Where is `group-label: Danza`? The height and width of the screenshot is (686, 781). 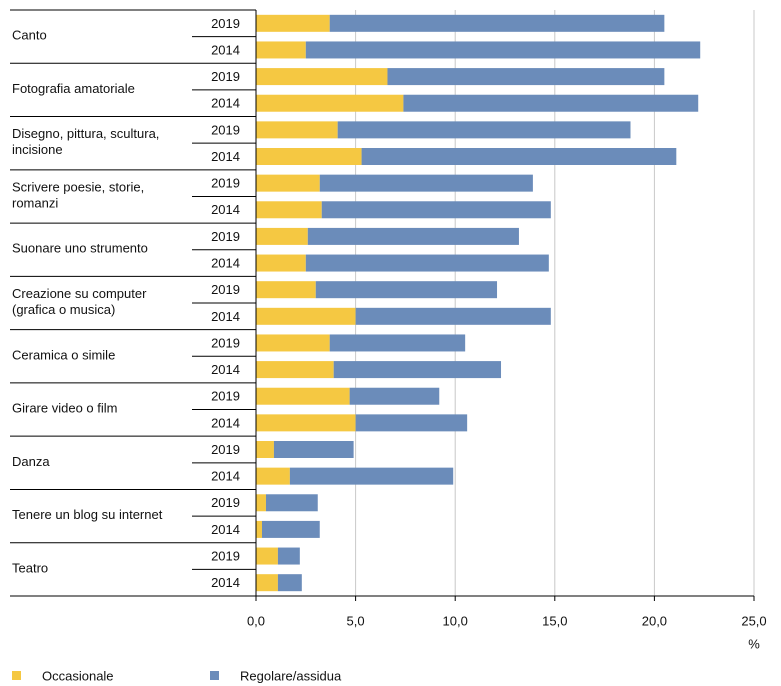
group-label: Danza is located at coordinates (31, 461).